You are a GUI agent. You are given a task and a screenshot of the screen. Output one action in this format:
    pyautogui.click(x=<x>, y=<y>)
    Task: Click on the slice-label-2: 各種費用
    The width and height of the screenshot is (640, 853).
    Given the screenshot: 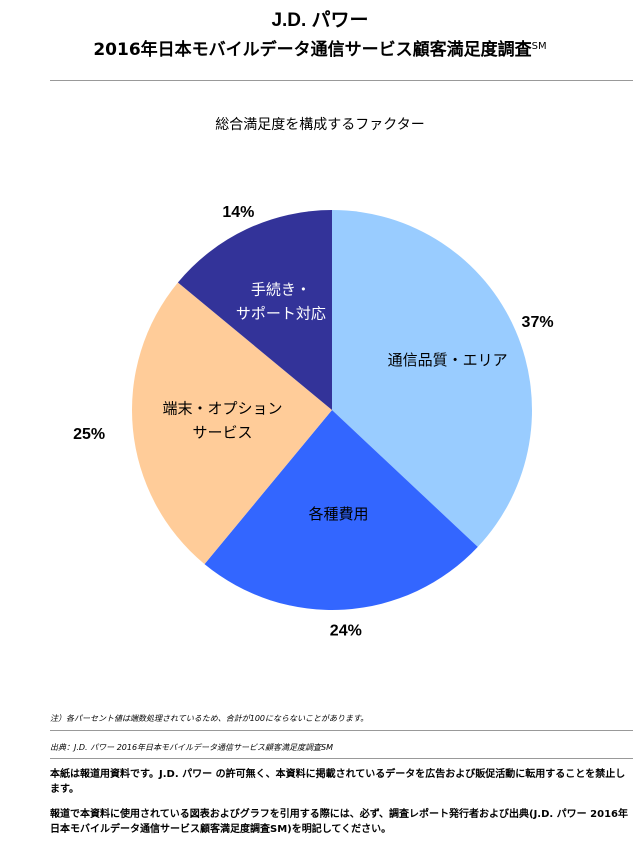 What is the action you would take?
    pyautogui.click(x=339, y=514)
    